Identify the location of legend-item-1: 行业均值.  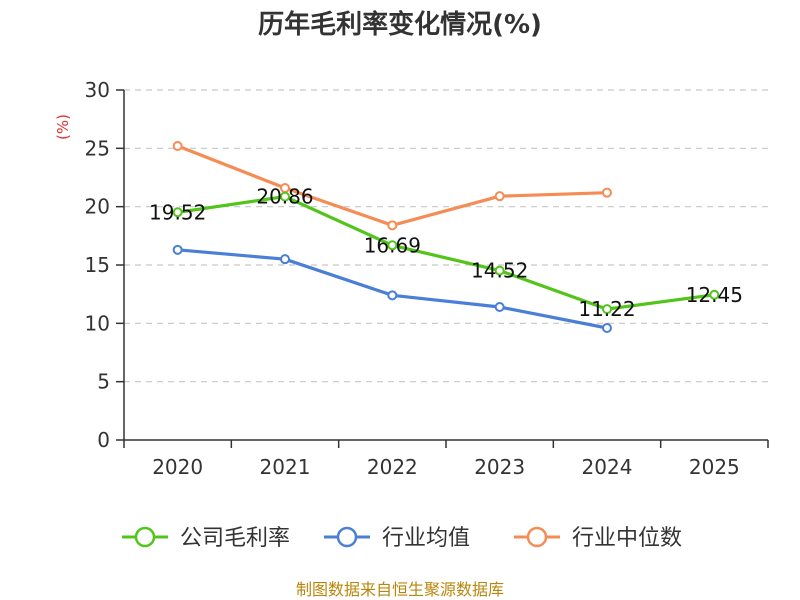
(397, 538).